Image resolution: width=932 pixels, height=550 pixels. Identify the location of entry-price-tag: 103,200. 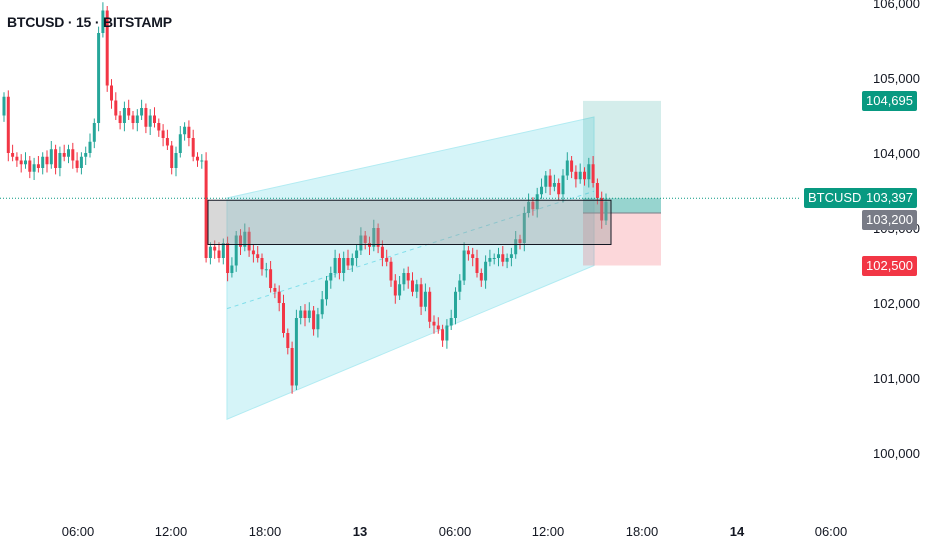
(889, 220).